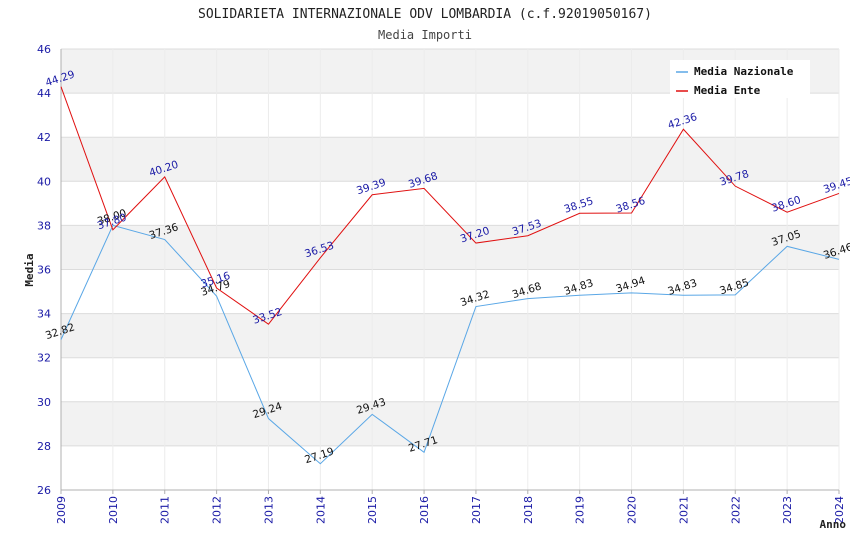 This screenshot has width=850, height=550. Describe the element at coordinates (372, 510) in the screenshot. I see `x-tick-label: 2015` at that location.